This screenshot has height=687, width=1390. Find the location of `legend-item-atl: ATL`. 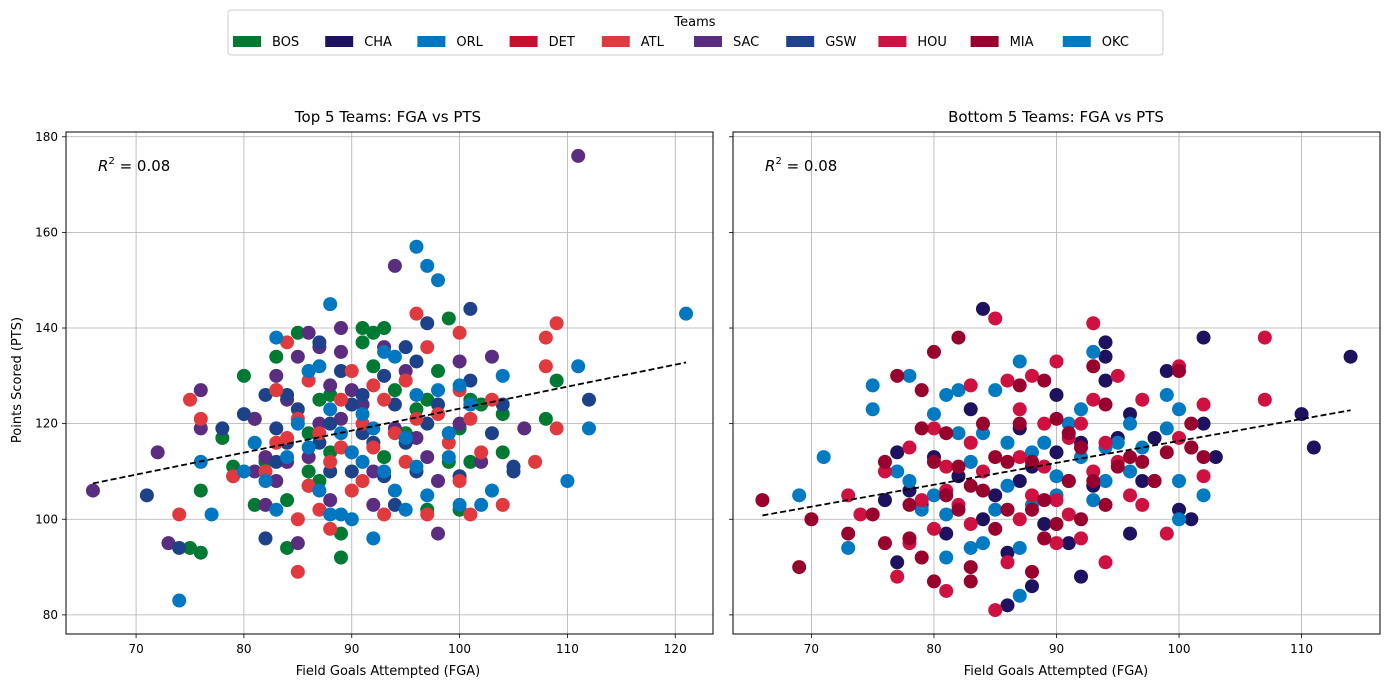

legend-item-atl: ATL is located at coordinates (633, 42).